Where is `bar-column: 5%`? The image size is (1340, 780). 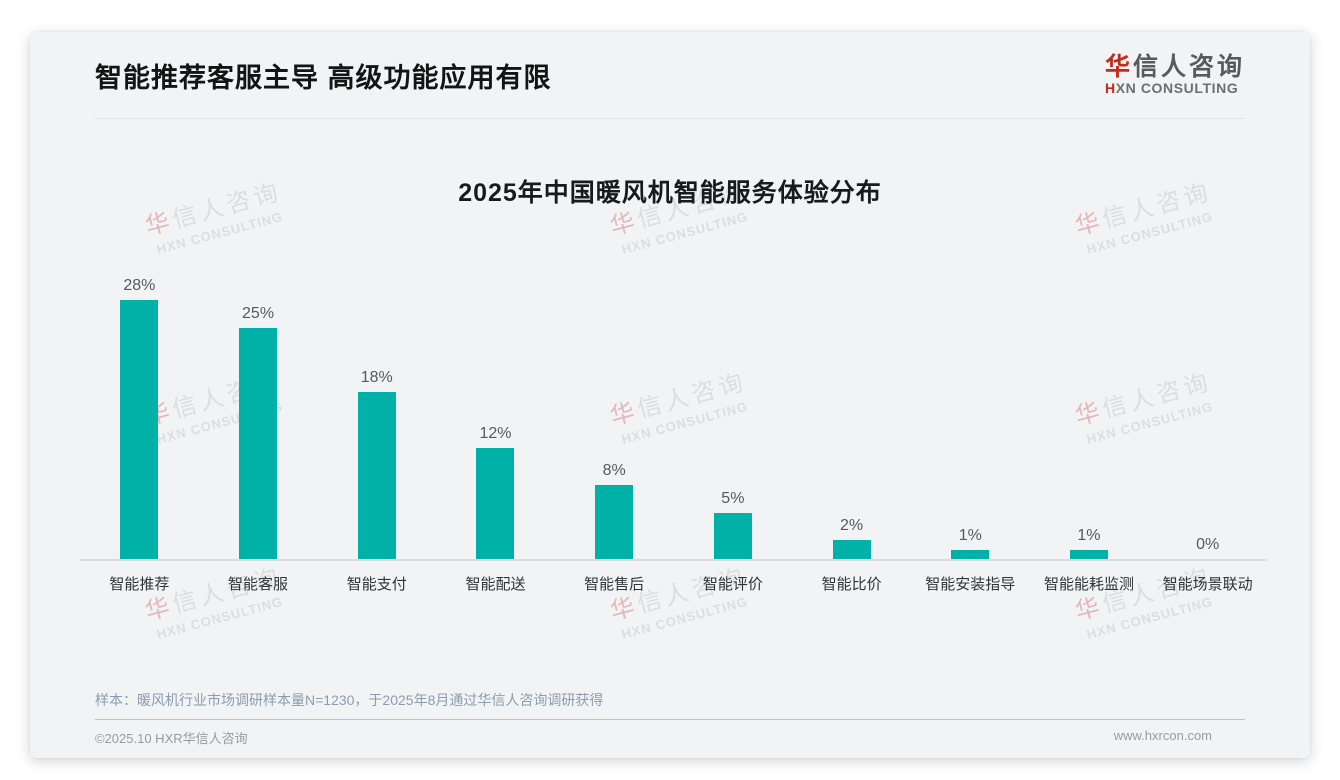 bar-column: 5% is located at coordinates (733, 524).